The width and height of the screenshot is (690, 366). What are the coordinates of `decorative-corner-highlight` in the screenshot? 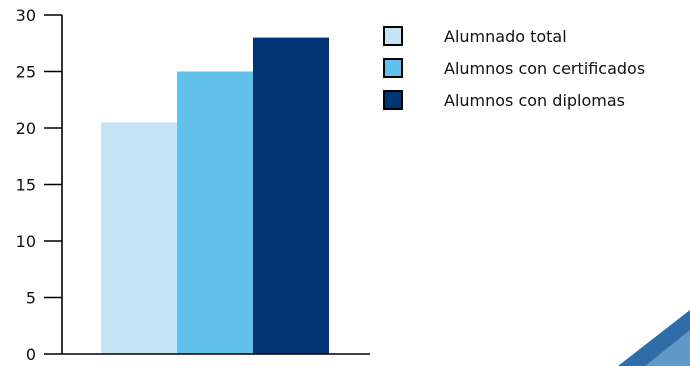 It's located at (667, 348).